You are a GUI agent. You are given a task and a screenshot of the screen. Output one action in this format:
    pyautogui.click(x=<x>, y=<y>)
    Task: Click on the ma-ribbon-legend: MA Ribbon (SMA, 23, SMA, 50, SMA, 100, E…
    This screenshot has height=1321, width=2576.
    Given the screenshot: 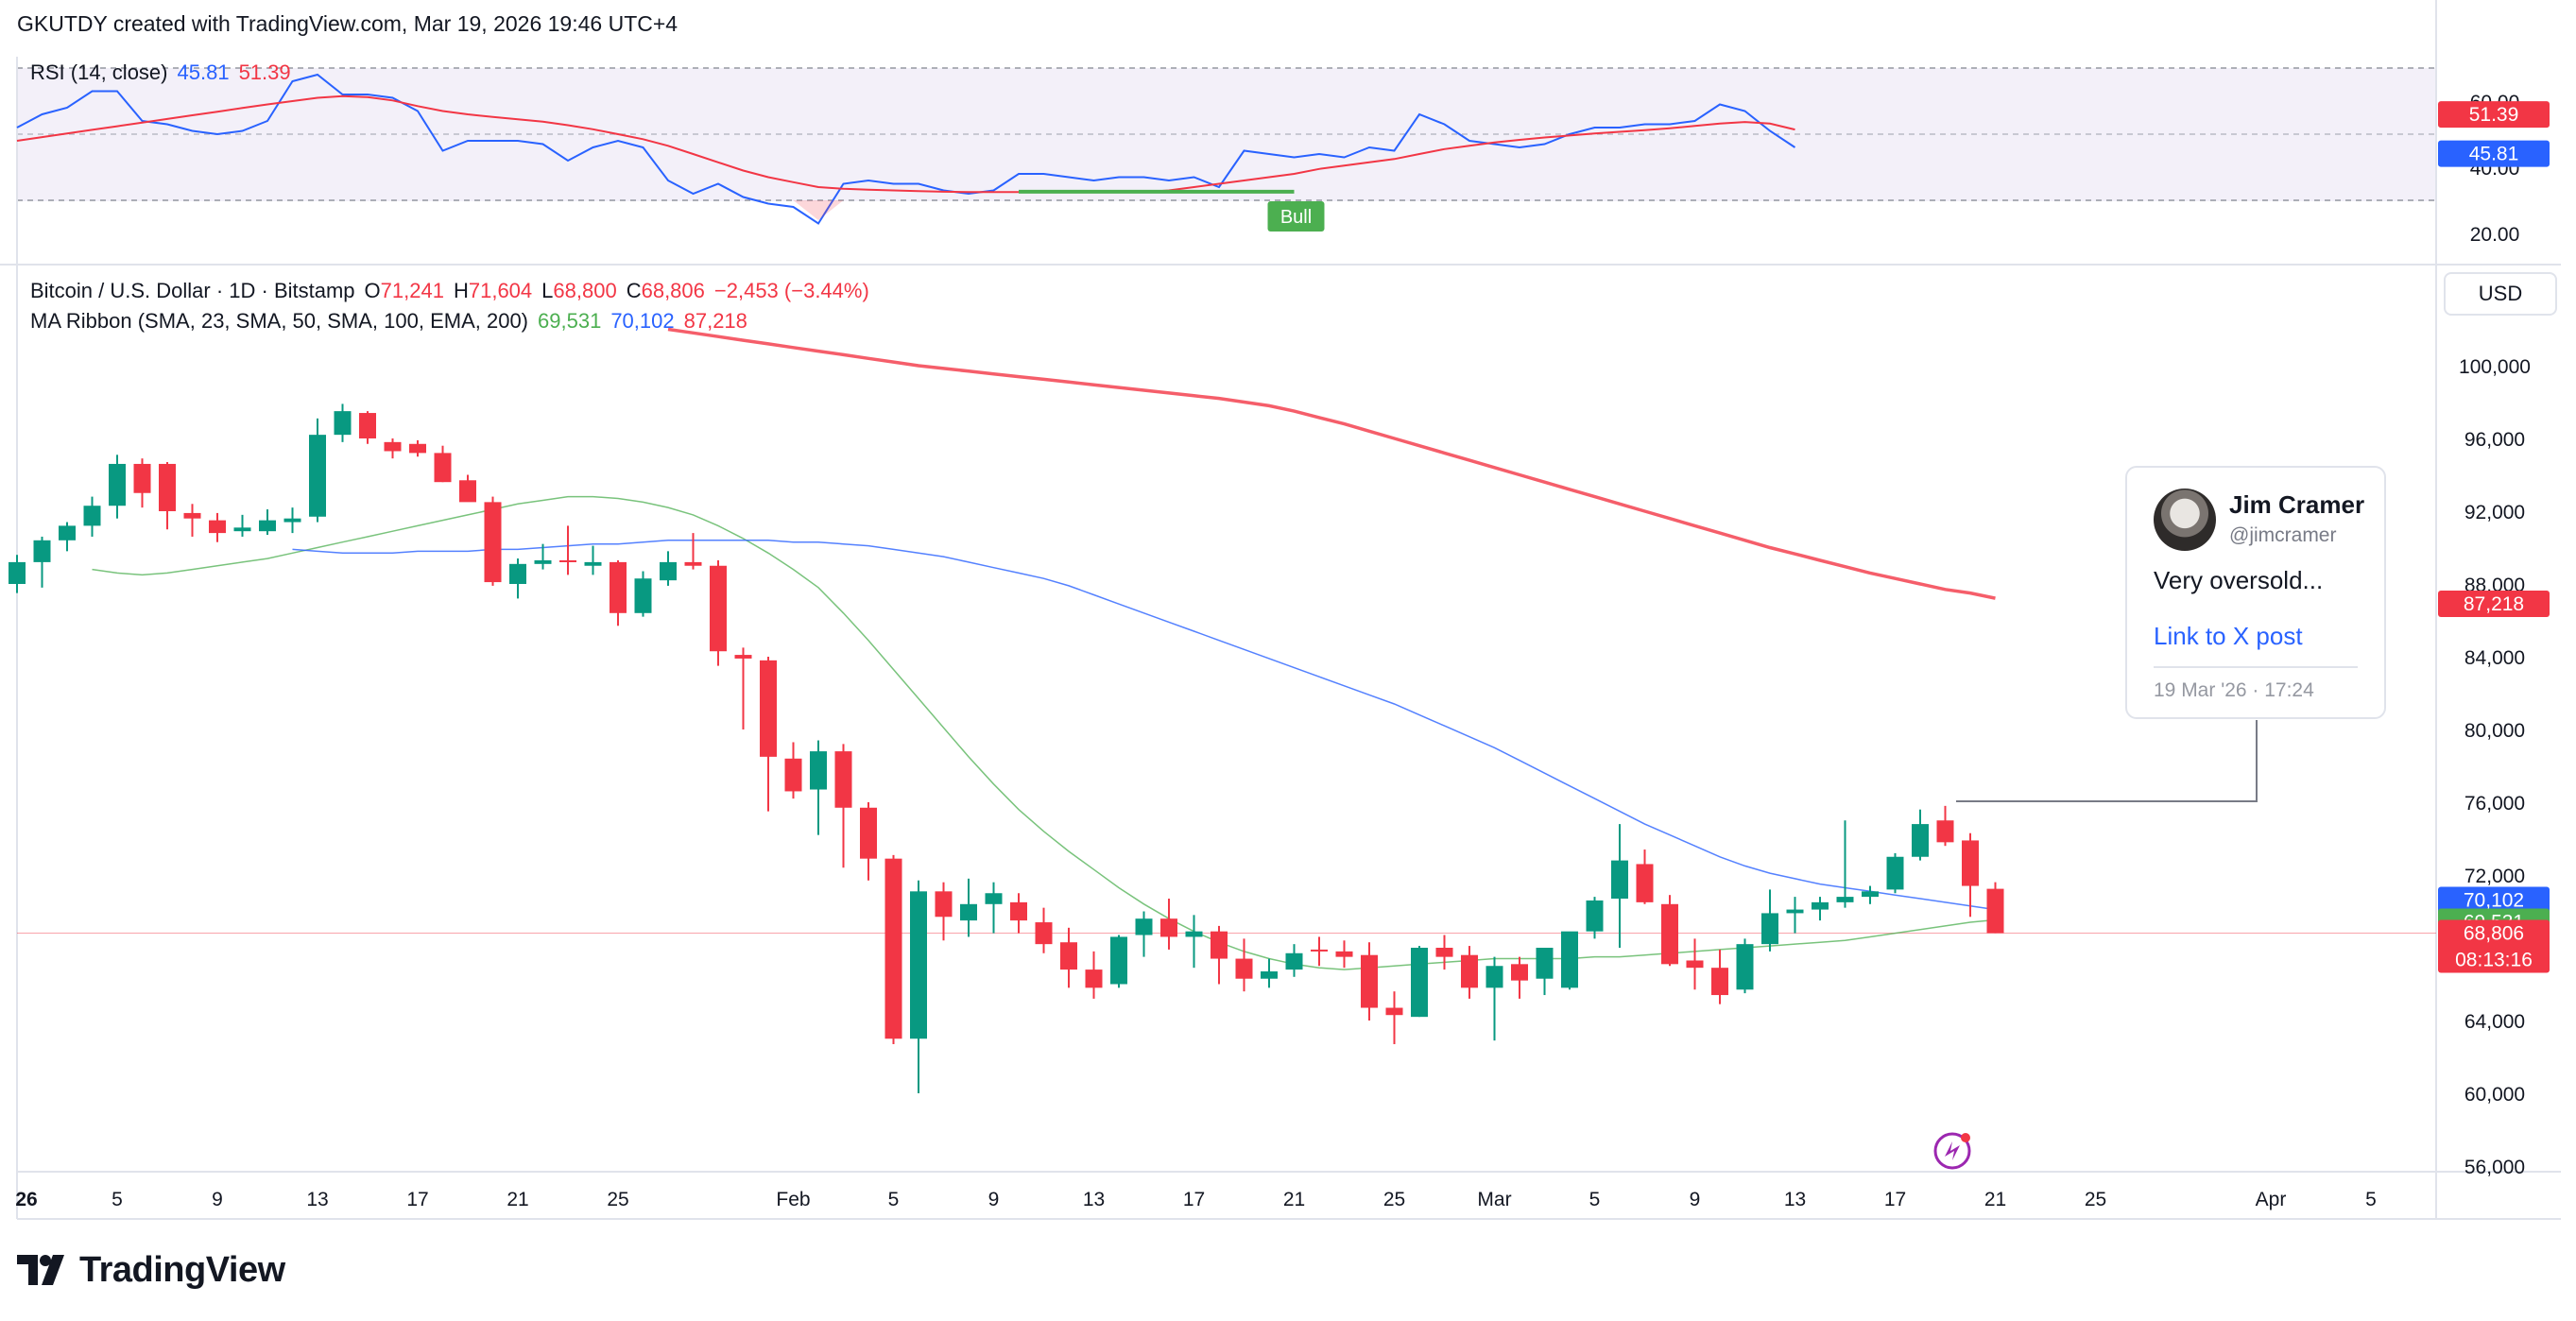 What is the action you would take?
    pyautogui.click(x=388, y=321)
    